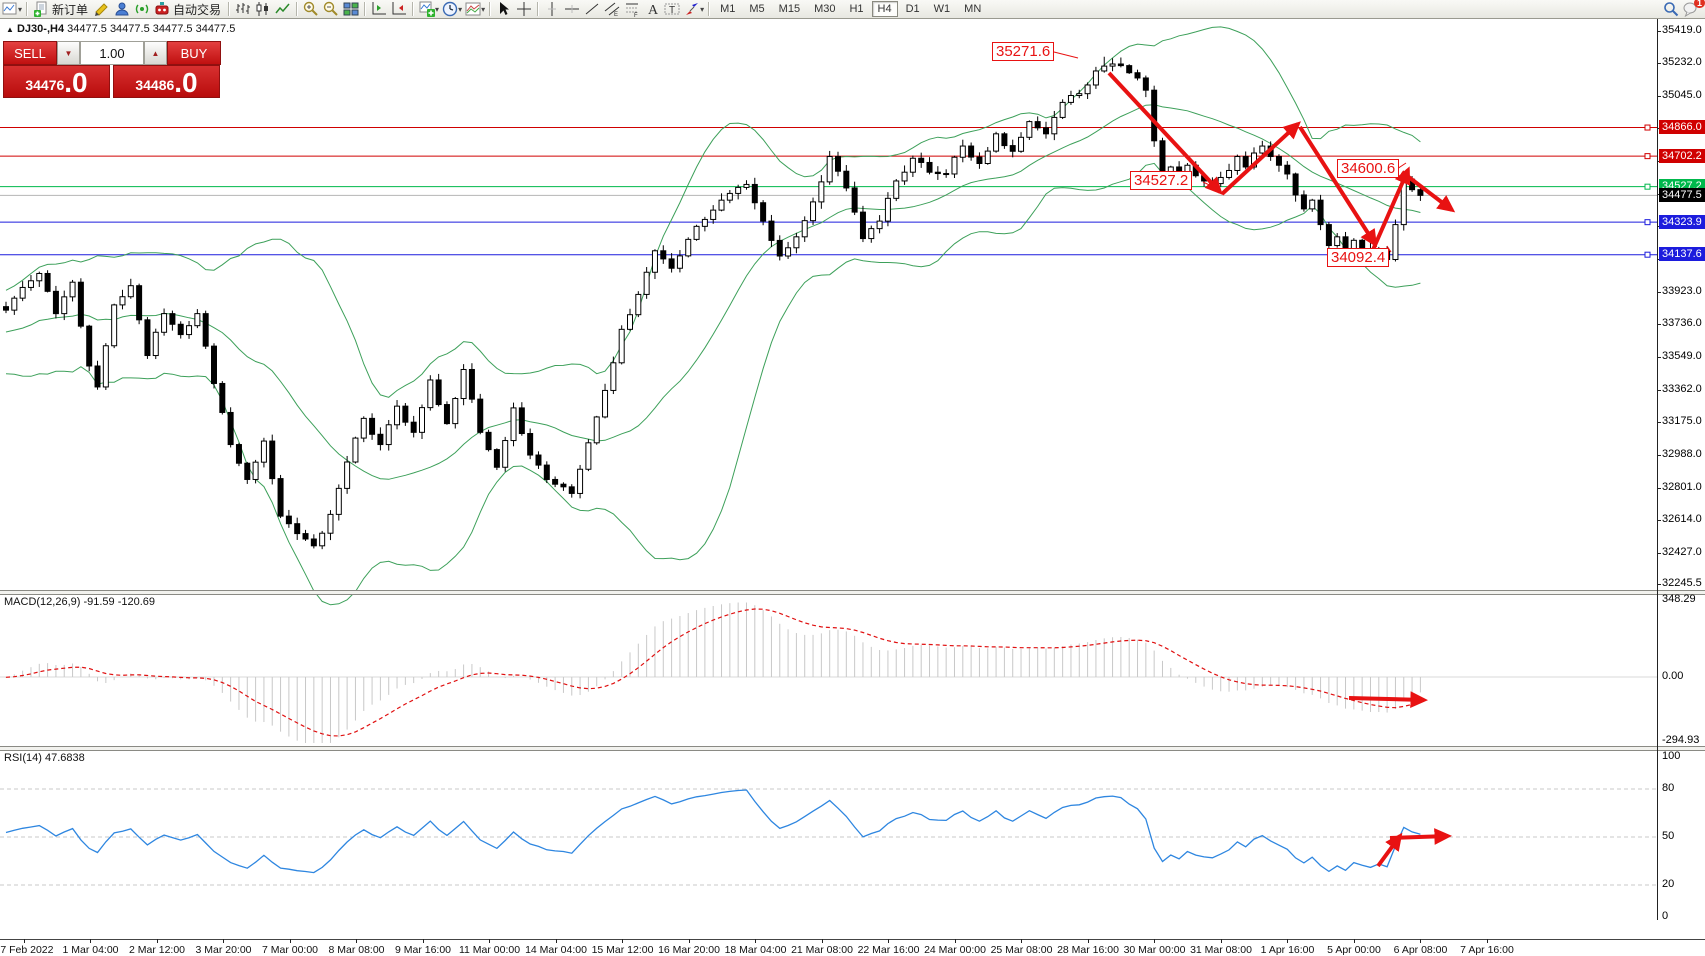  I want to click on time-axis-label: 16 Mar 20:00, so click(689, 950).